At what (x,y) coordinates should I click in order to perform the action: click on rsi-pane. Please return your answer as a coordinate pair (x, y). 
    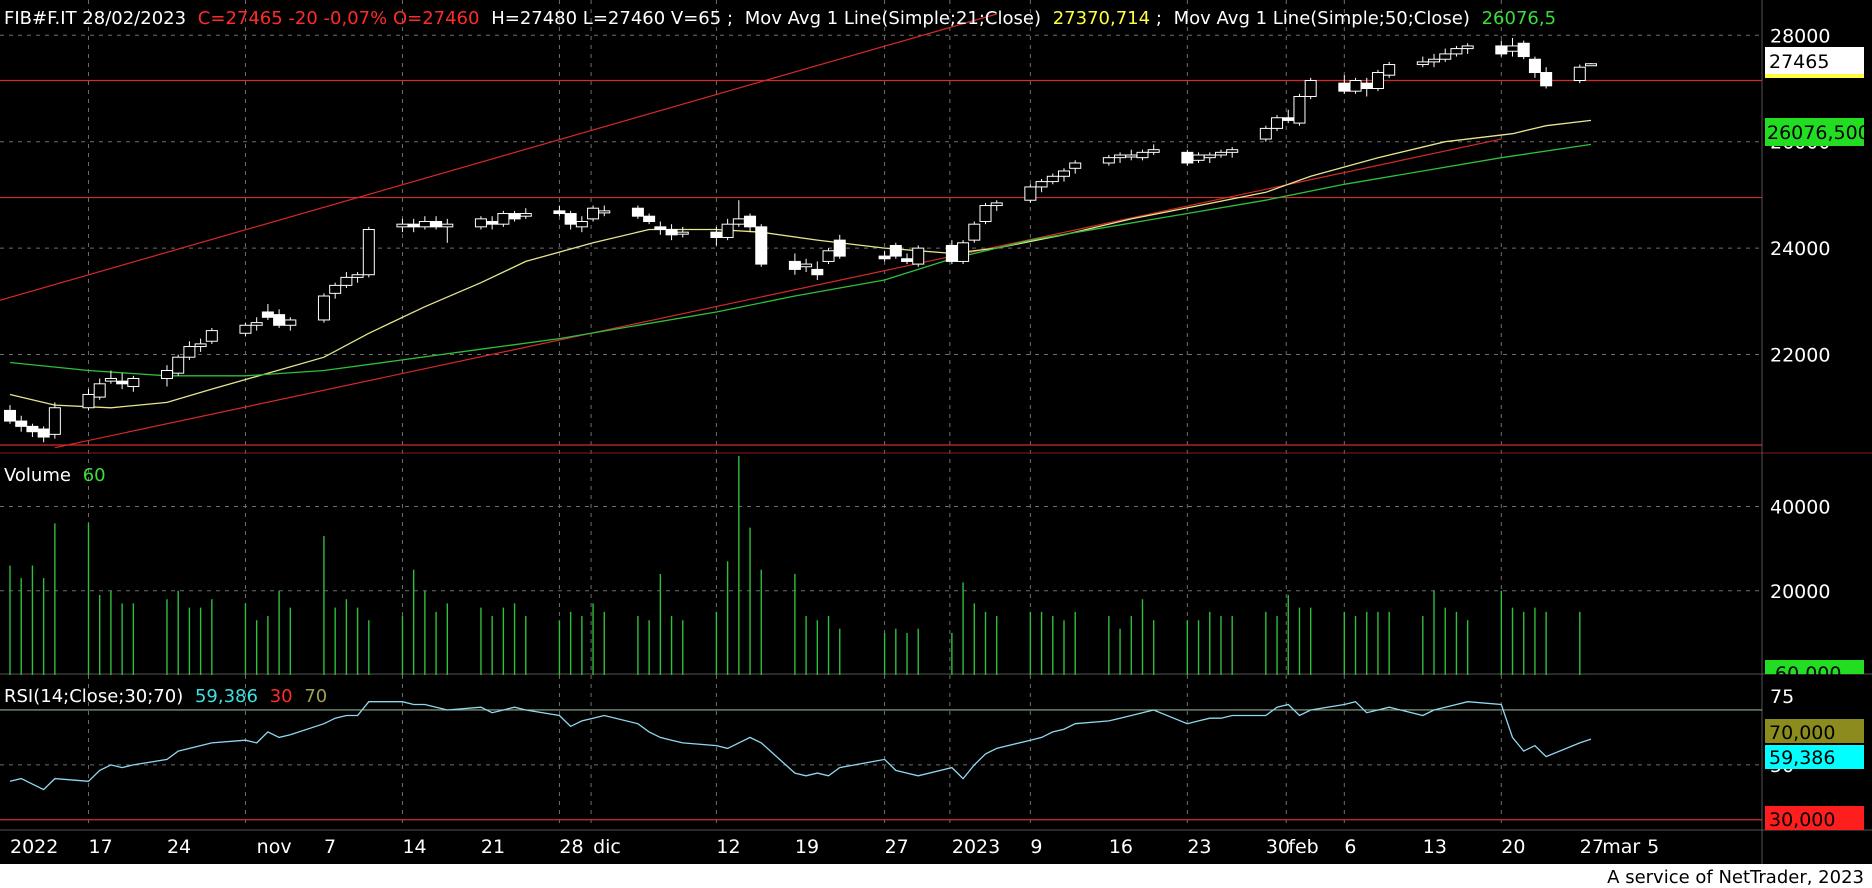
    Looking at the image, I should click on (881, 760).